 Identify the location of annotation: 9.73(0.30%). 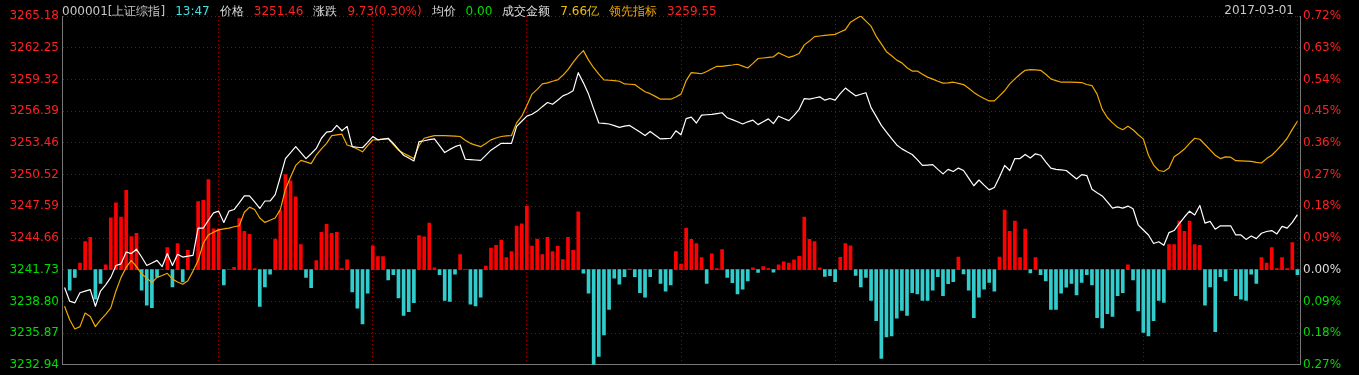
(384, 11).